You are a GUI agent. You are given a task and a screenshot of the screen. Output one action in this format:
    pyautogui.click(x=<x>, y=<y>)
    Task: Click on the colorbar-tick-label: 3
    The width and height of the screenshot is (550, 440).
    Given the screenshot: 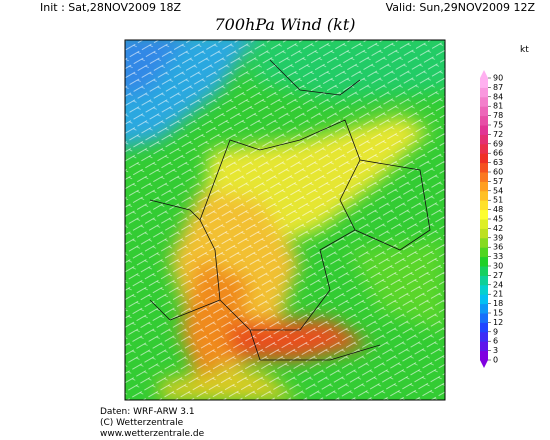 What is the action you would take?
    pyautogui.click(x=495, y=350)
    